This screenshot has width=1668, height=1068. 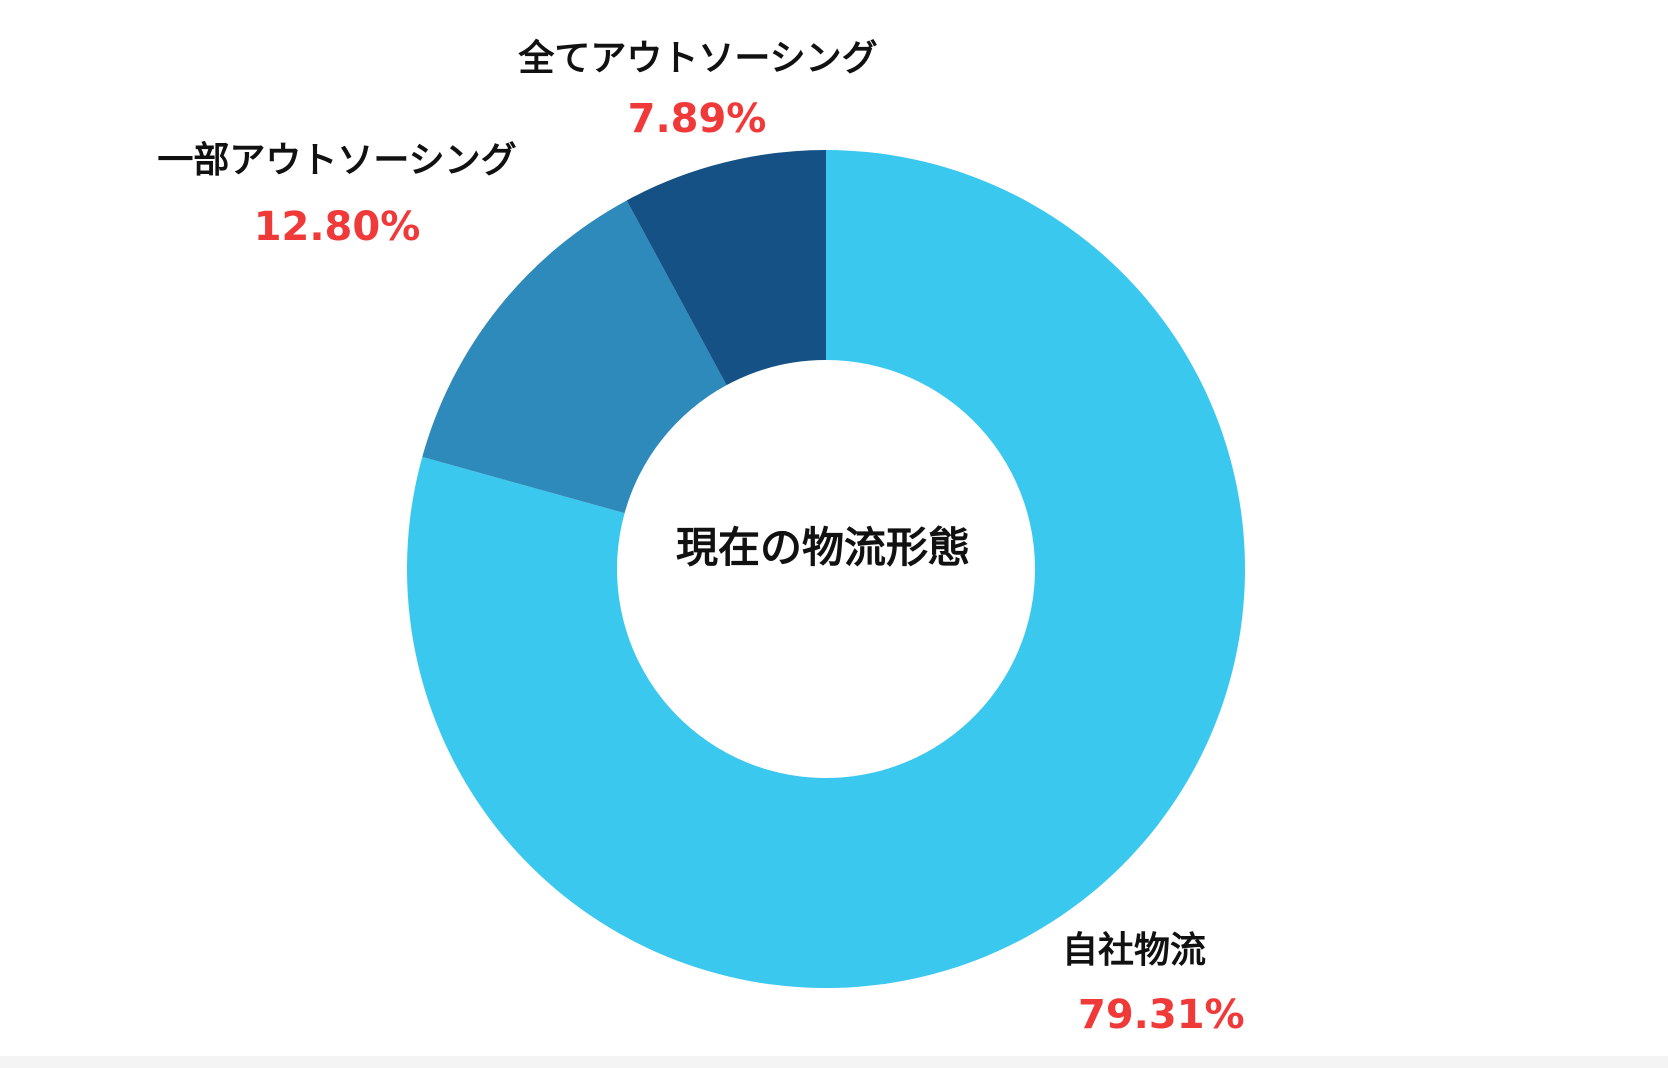 What do you see at coordinates (336, 160) in the screenshot?
I see `segment-label-1: 一部アウトソーシング` at bounding box center [336, 160].